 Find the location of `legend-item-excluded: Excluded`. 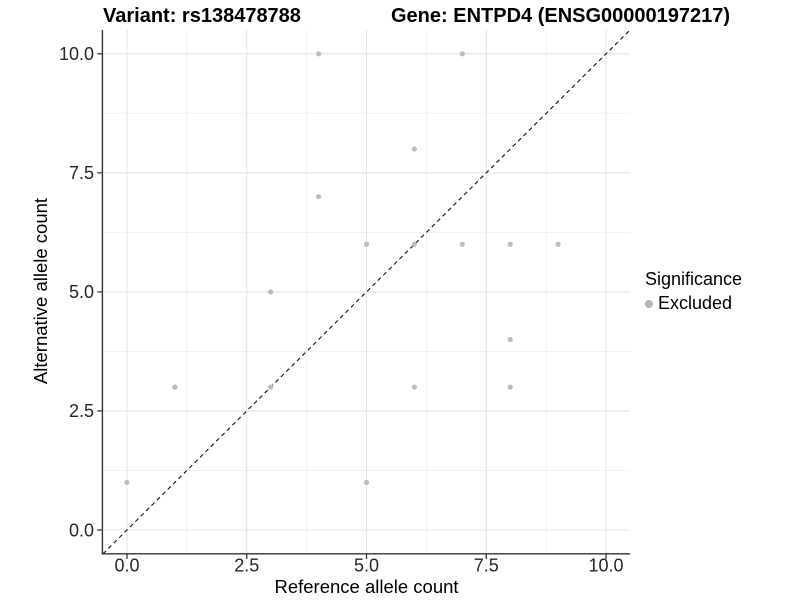

legend-item-excluded: Excluded is located at coordinates (693, 303).